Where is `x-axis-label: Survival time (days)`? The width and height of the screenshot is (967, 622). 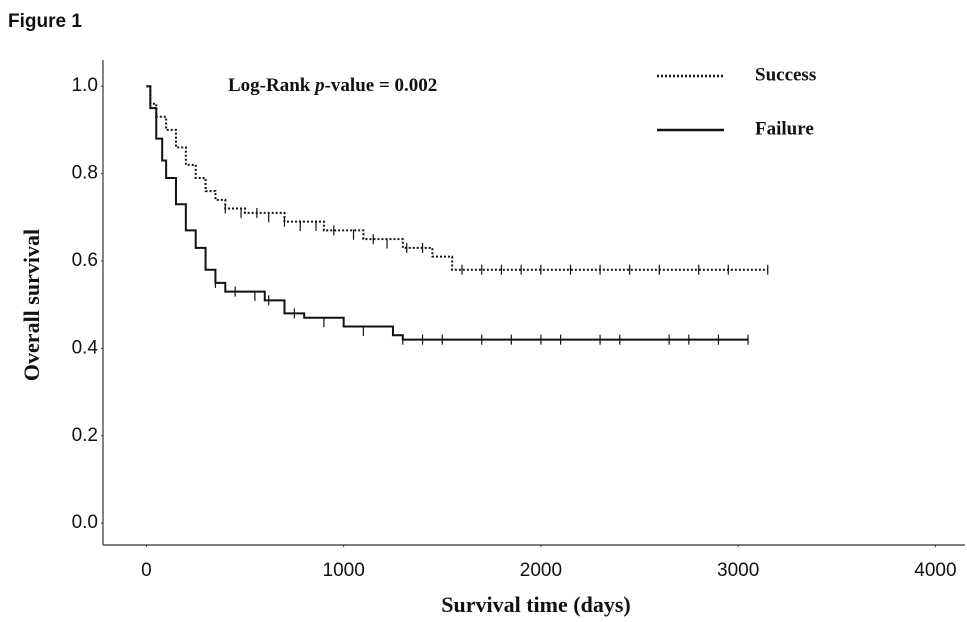 x-axis-label: Survival time (days) is located at coordinates (535, 604).